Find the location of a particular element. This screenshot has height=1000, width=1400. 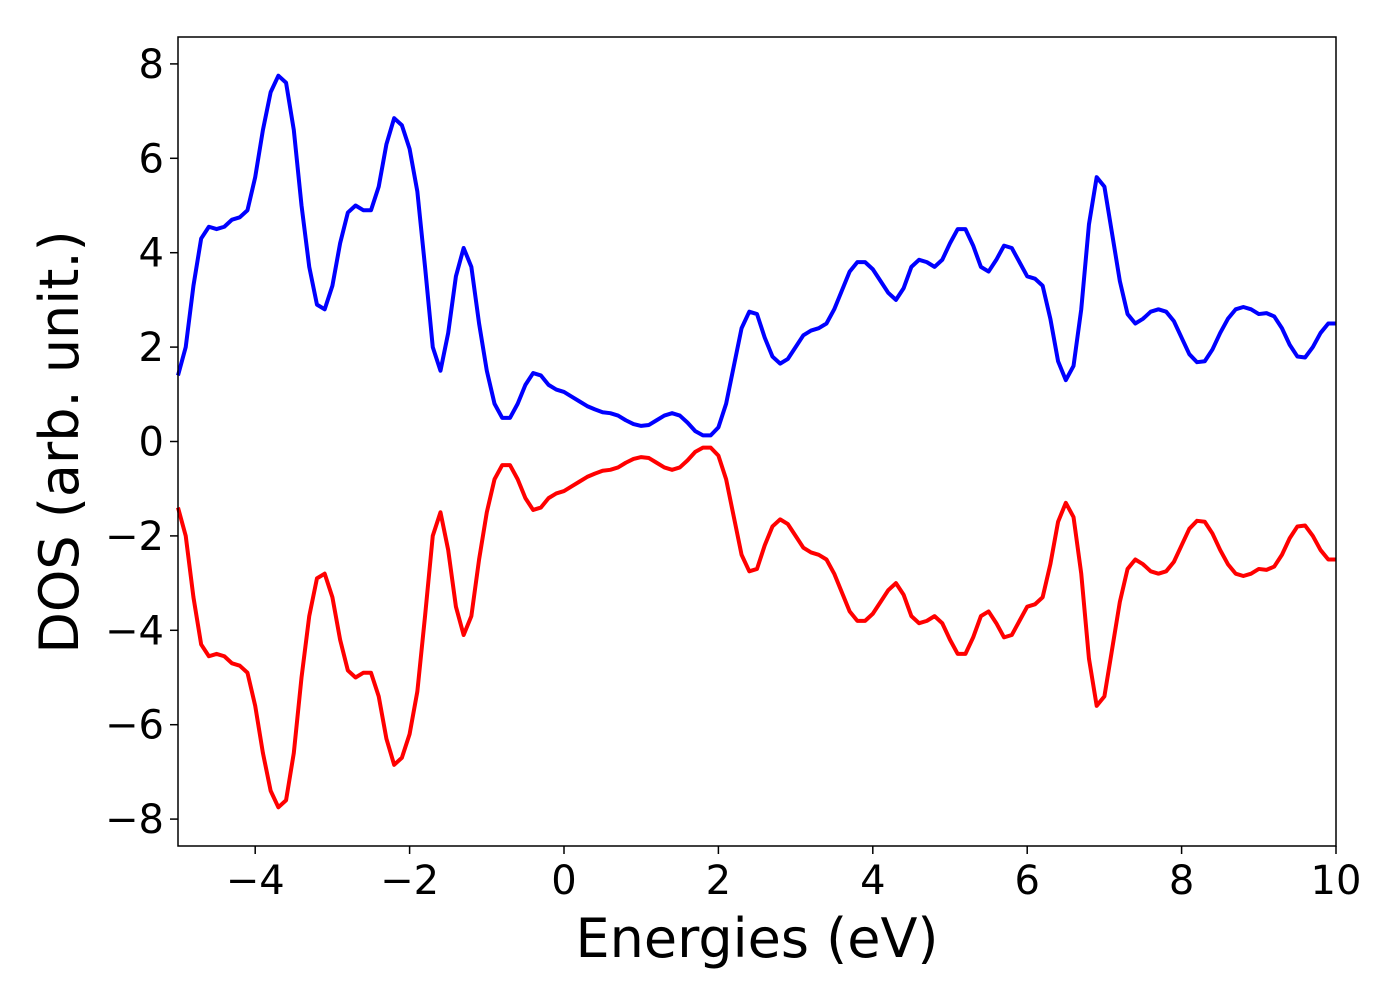

x-tick-label: 4 is located at coordinates (872, 881).